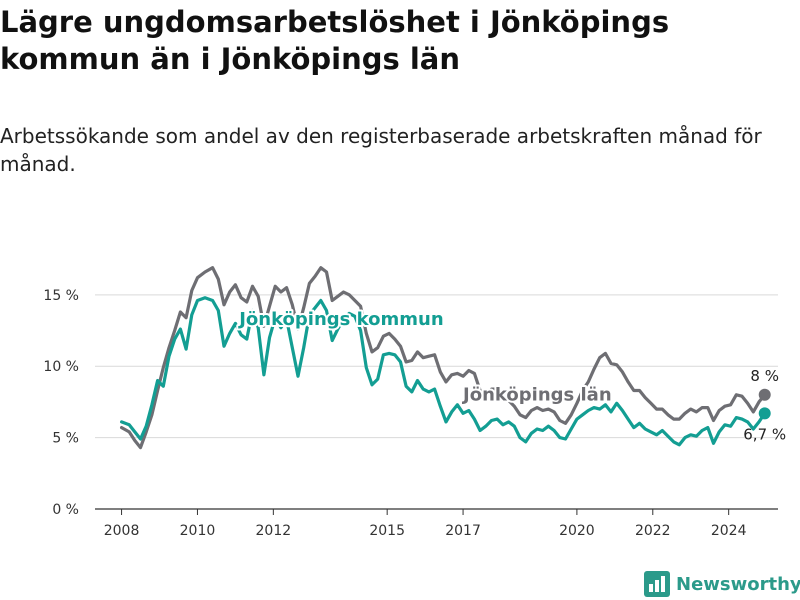 The height and width of the screenshot is (600, 800). What do you see at coordinates (764, 376) in the screenshot?
I see `series-end-label-lan: 8 %` at bounding box center [764, 376].